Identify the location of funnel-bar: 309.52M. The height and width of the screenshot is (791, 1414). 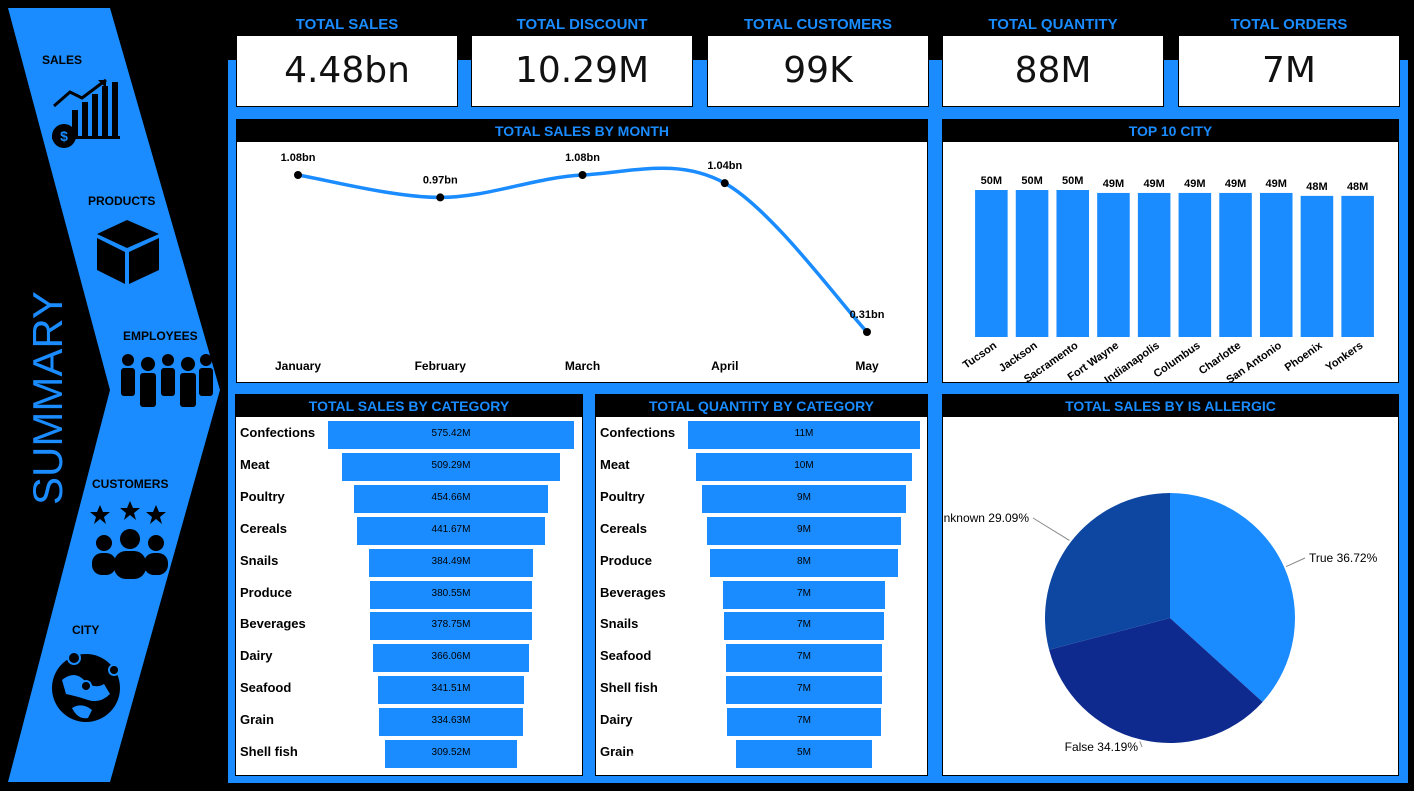
(451, 754).